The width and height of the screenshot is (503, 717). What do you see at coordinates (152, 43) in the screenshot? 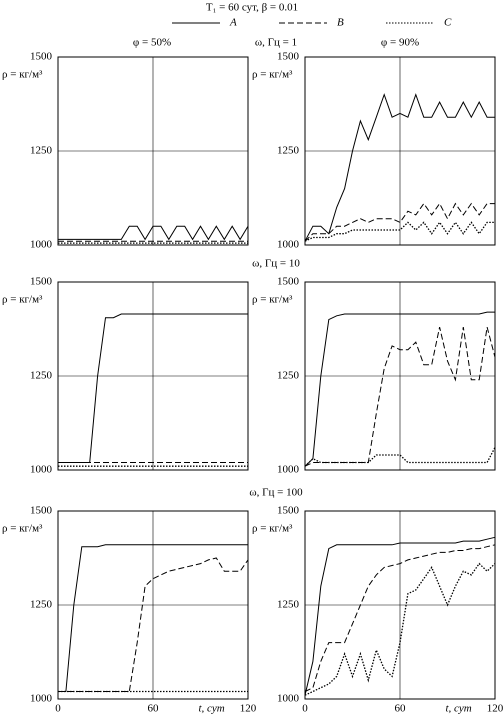
I see `column-title: φ = 50%` at bounding box center [152, 43].